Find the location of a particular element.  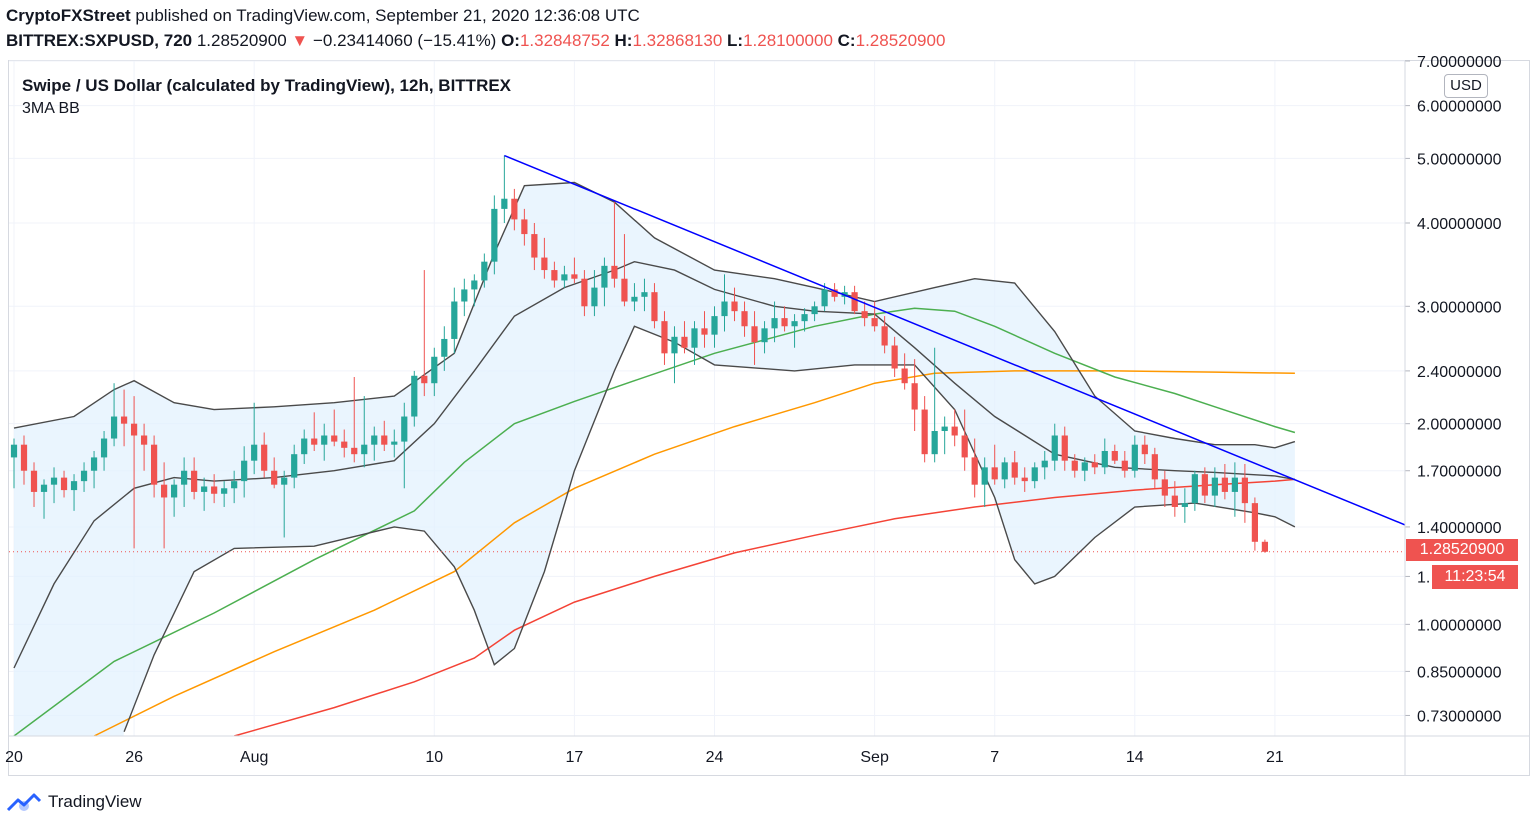

low-value: 1.28100000 is located at coordinates (788, 40).